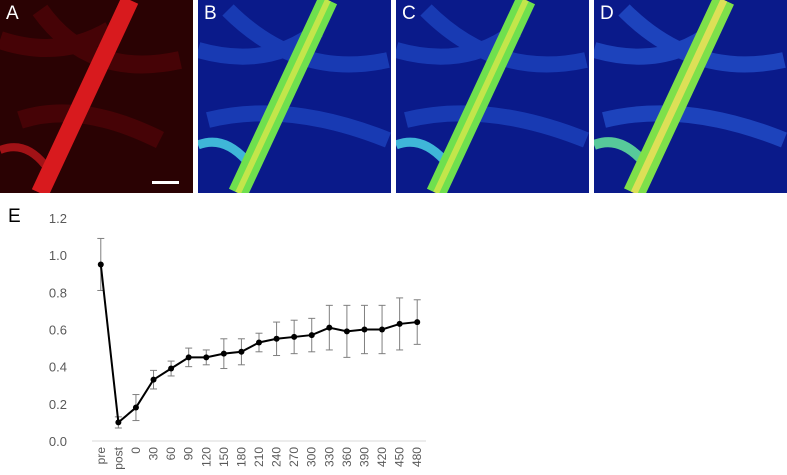  What do you see at coordinates (417, 457) in the screenshot?
I see `x-tick-label: 480` at bounding box center [417, 457].